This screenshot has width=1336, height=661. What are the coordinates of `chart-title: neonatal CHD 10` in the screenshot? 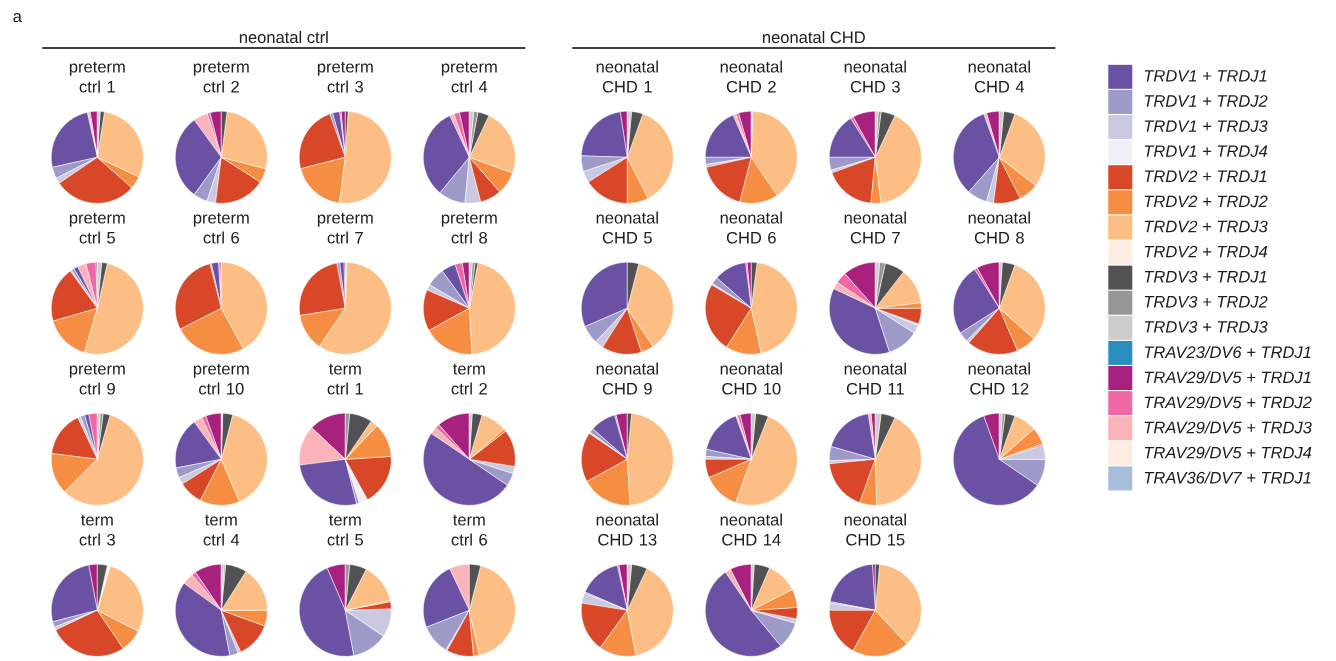 It's located at (751, 378).